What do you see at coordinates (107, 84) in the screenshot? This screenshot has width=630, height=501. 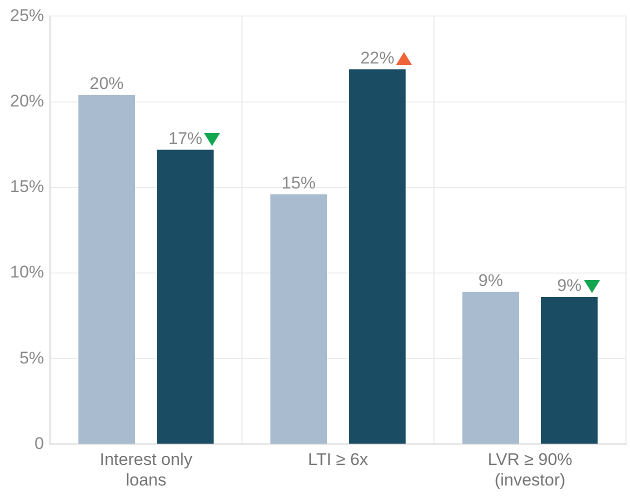 I see `data-label: 20%` at bounding box center [107, 84].